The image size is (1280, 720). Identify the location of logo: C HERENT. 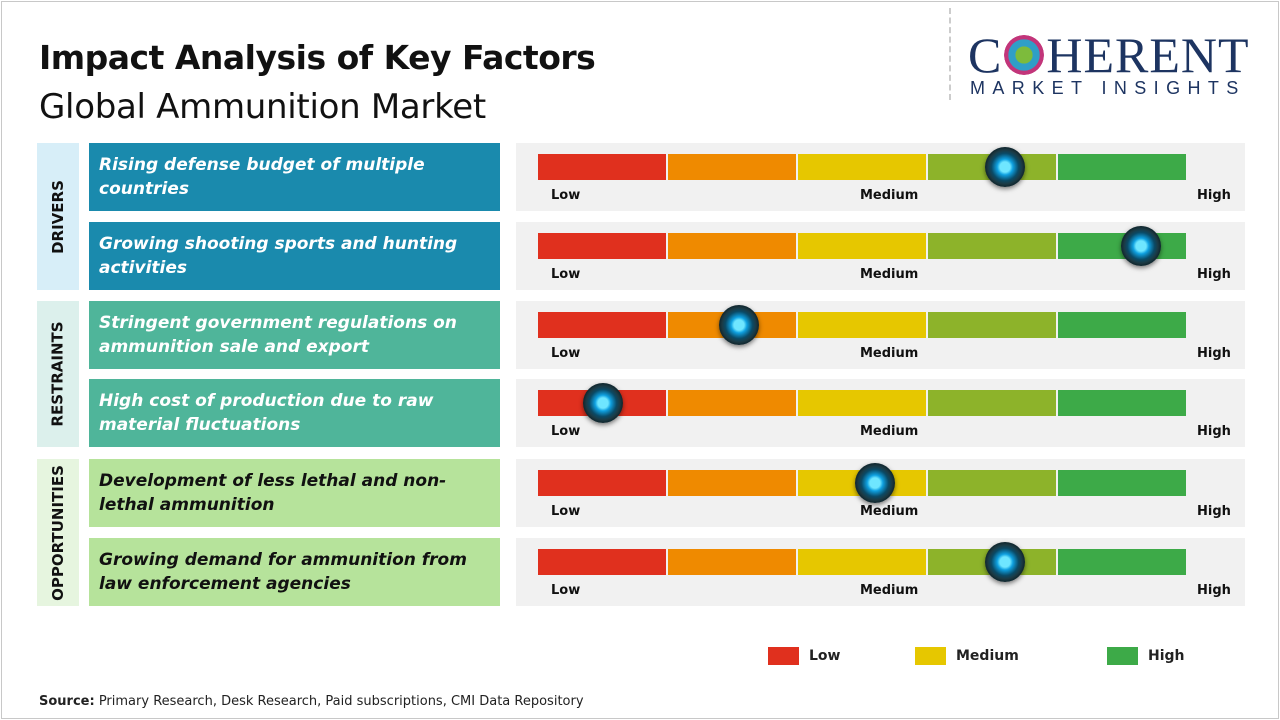
(1109, 55).